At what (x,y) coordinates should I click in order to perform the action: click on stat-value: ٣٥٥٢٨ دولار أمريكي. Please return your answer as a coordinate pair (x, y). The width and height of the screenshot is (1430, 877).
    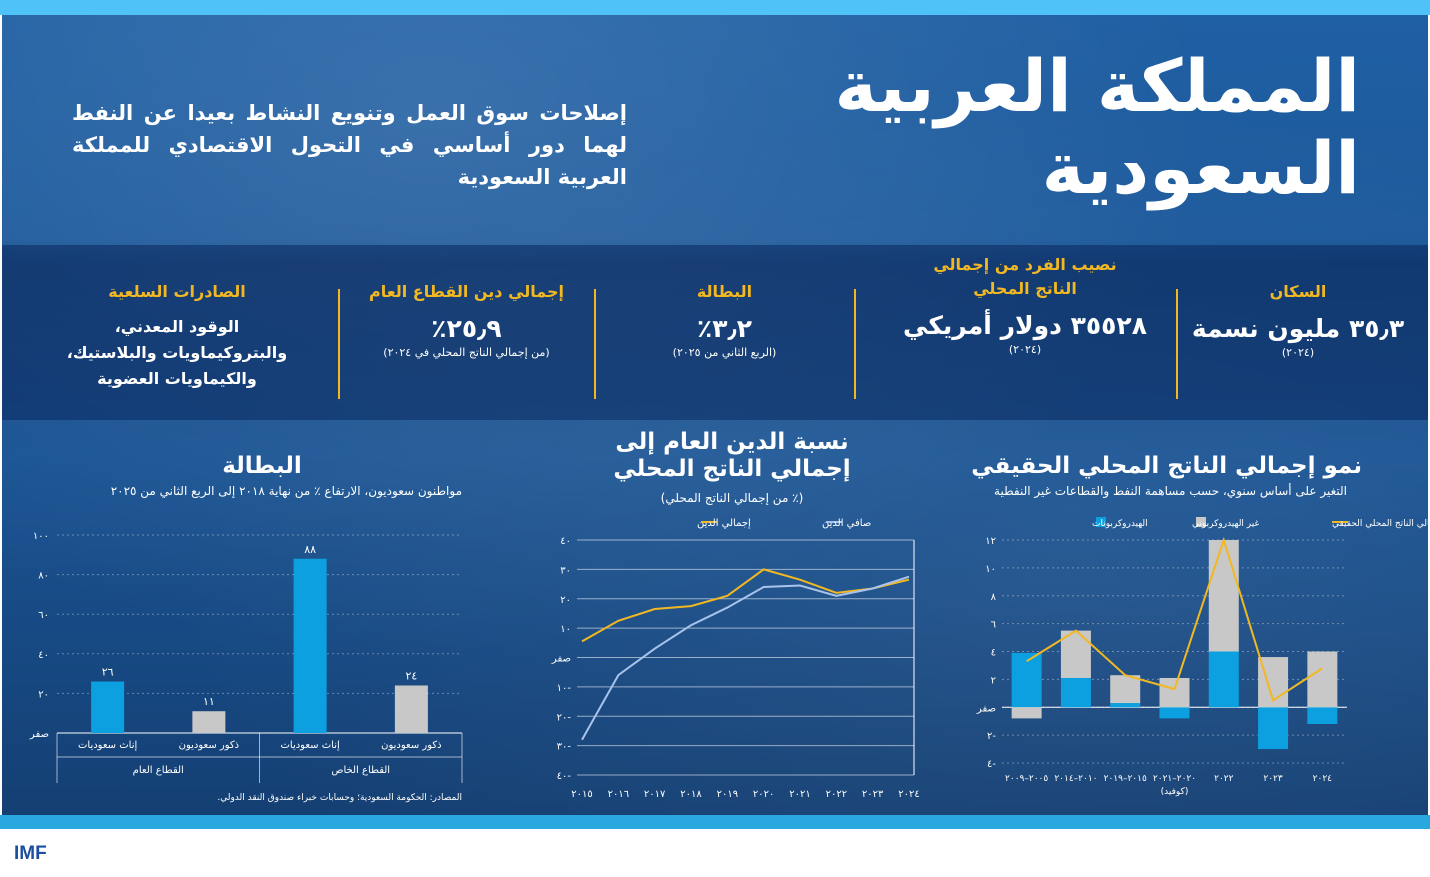
    Looking at the image, I should click on (1025, 325).